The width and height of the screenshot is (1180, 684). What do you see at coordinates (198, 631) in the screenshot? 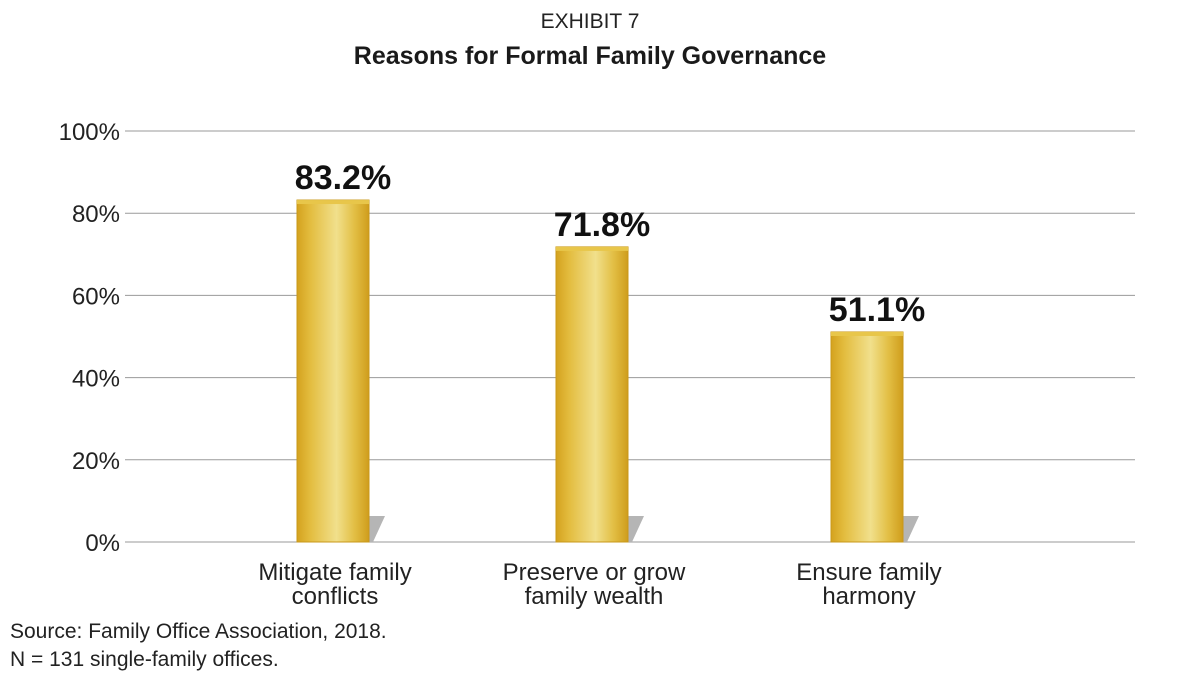
I see `source-note: Source: Family Office Association, 2018.` at bounding box center [198, 631].